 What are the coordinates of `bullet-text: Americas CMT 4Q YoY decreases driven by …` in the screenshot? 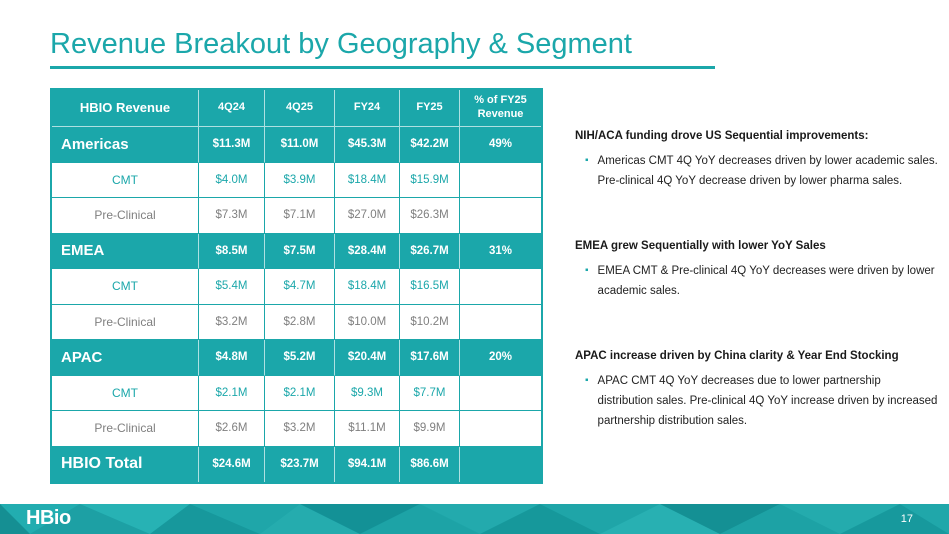 It's located at (767, 171).